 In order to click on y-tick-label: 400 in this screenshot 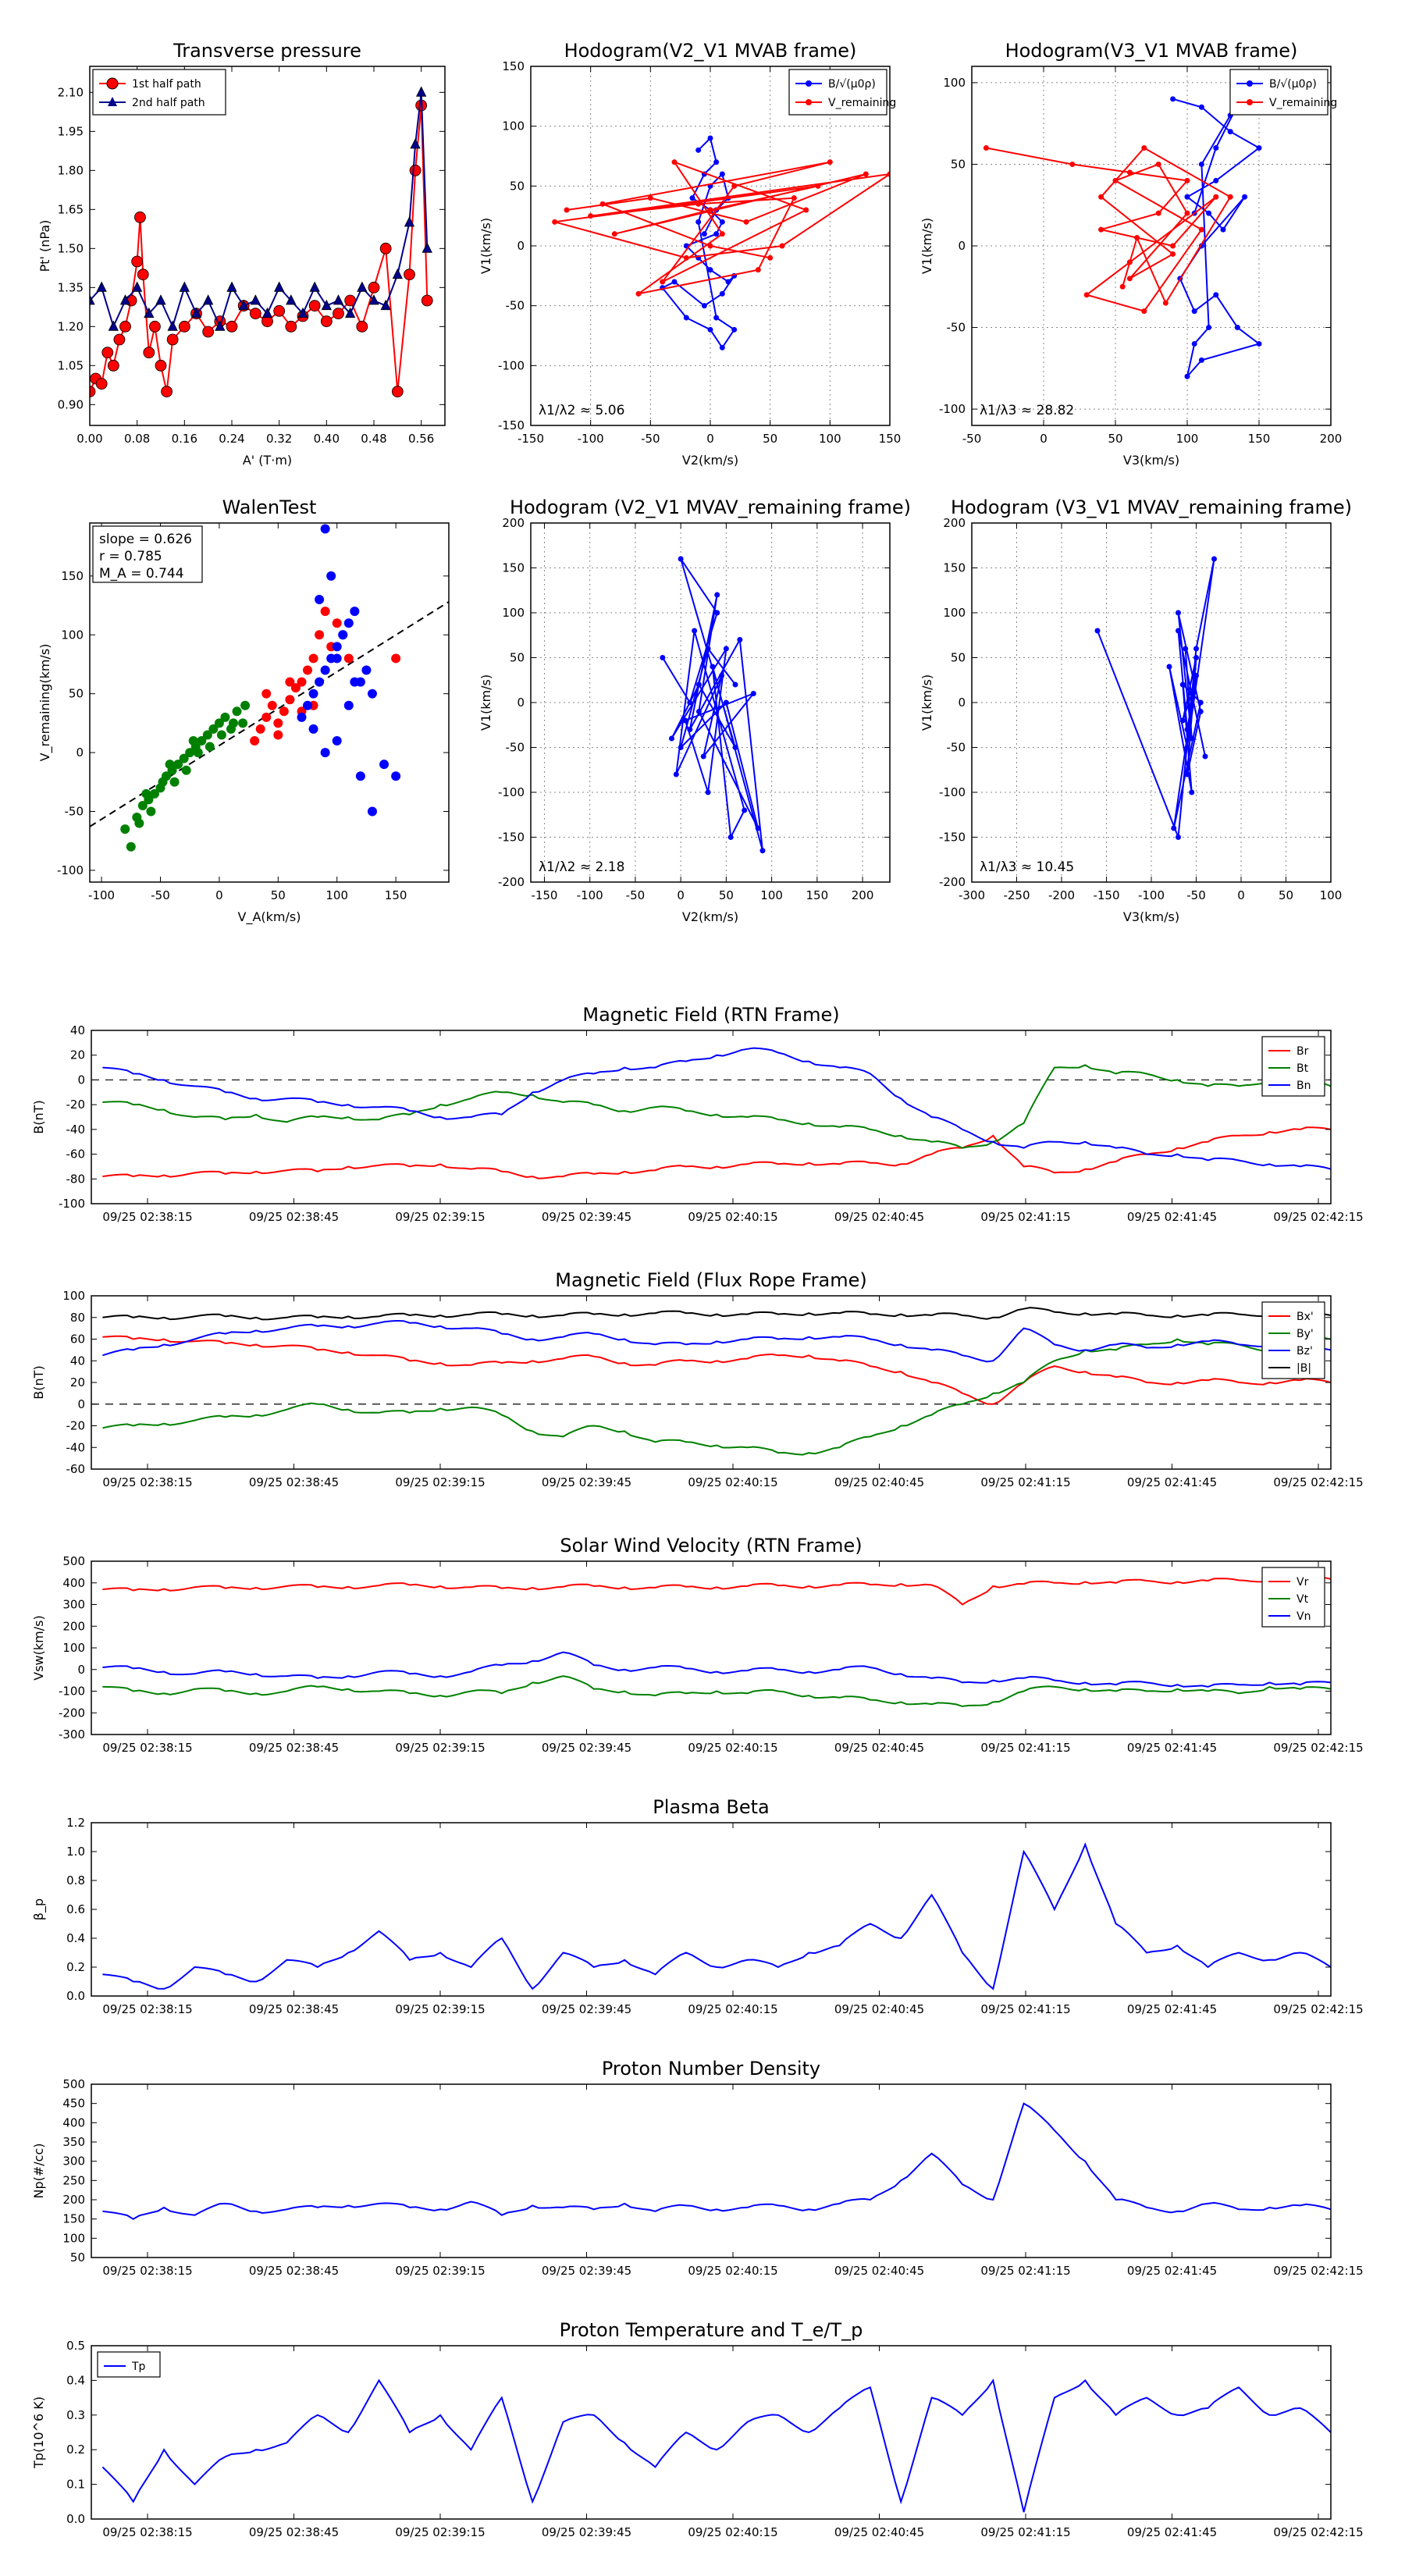, I will do `click(73, 2122)`.